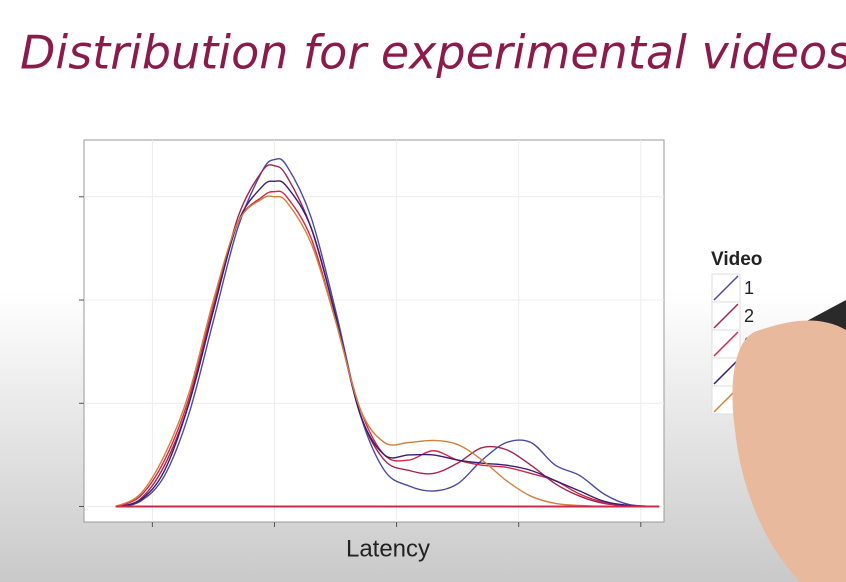  Describe the element at coordinates (789, 451) in the screenshot. I see `hand` at that location.